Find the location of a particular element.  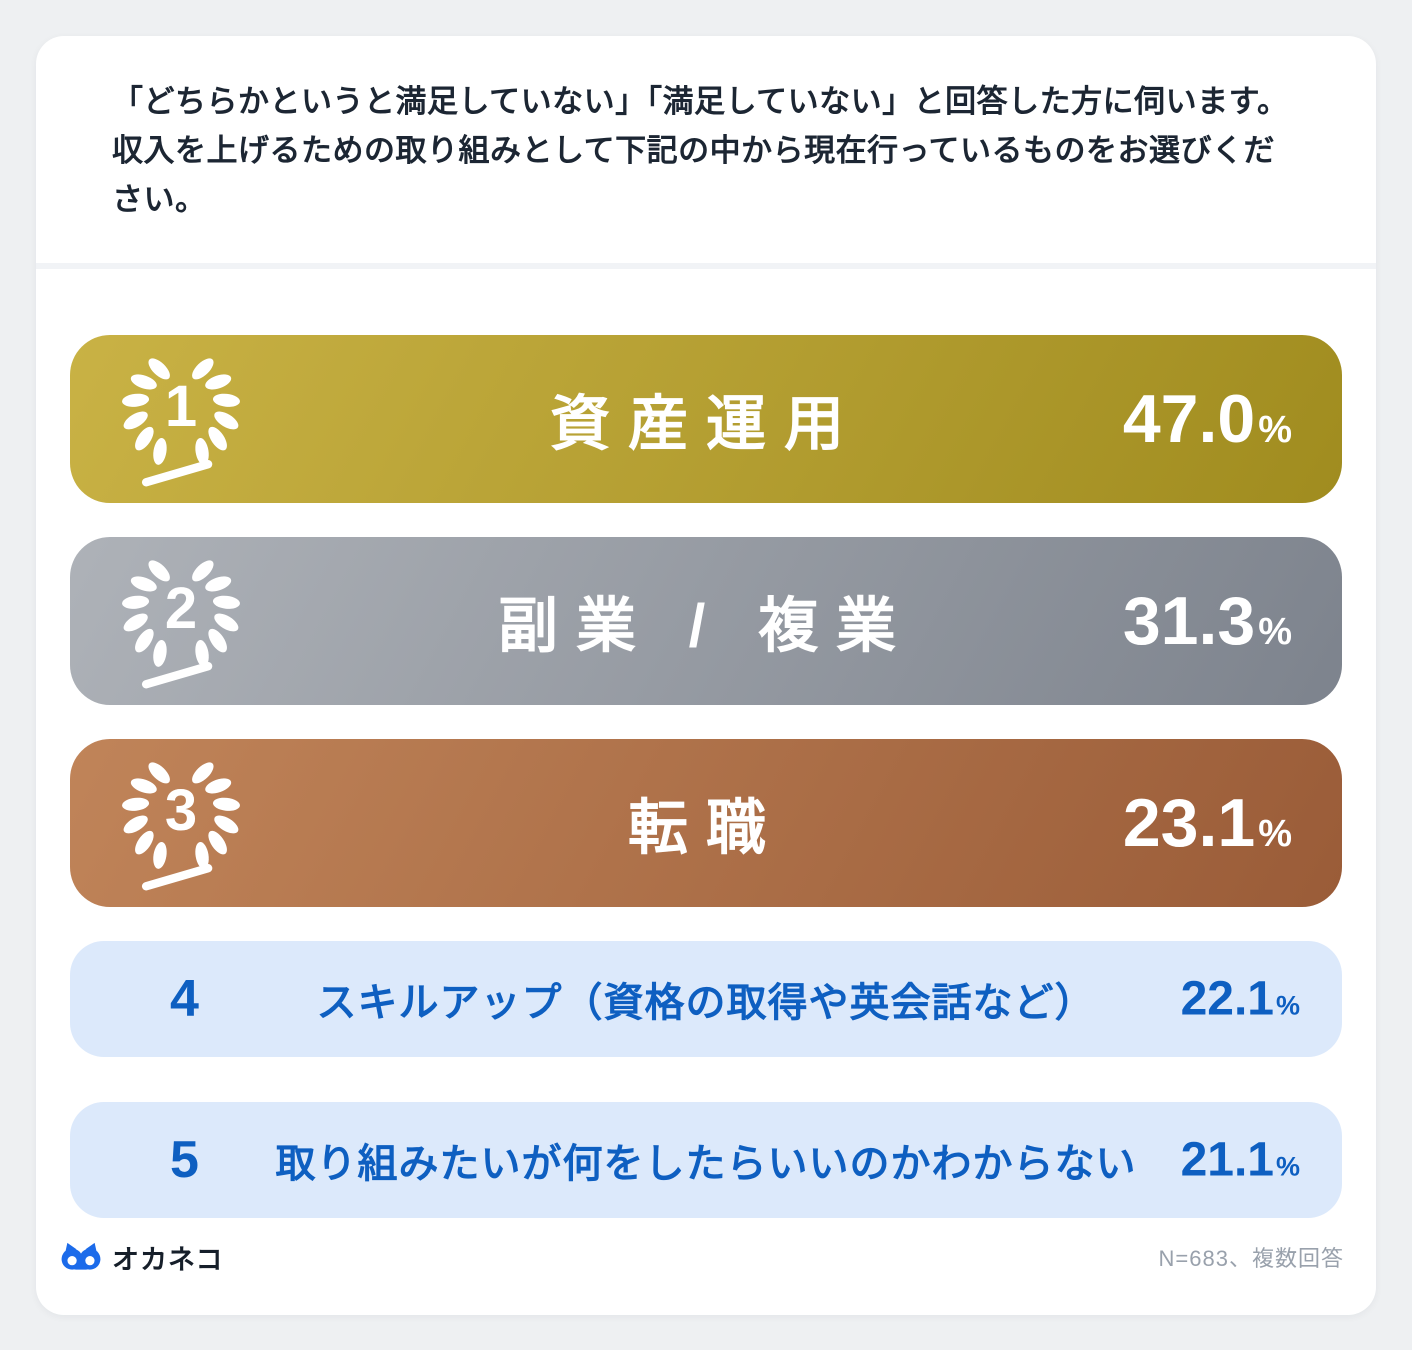

ranking-bar-1: 1 資産運用 47.0% is located at coordinates (706, 418).